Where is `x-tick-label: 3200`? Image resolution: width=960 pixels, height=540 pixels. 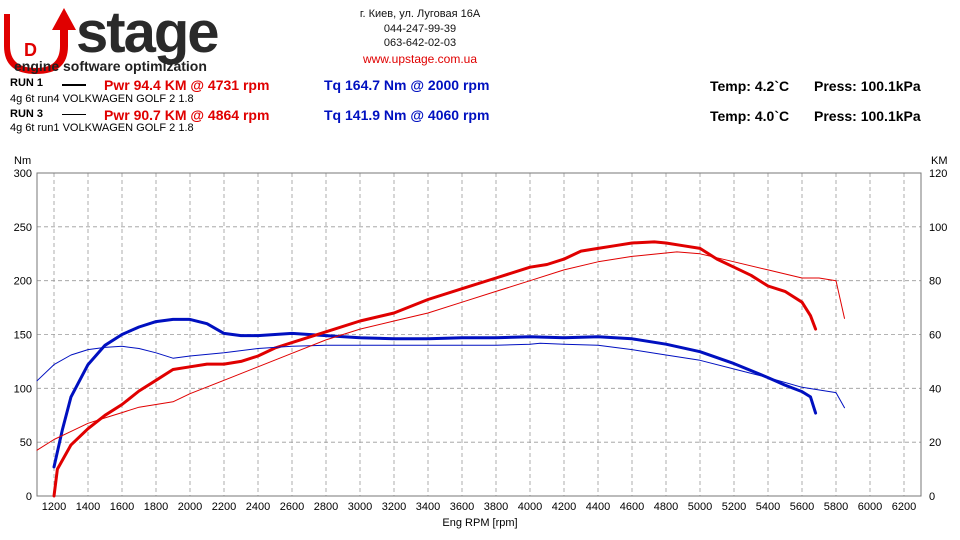
x-tick-label: 3200 is located at coordinates (394, 507).